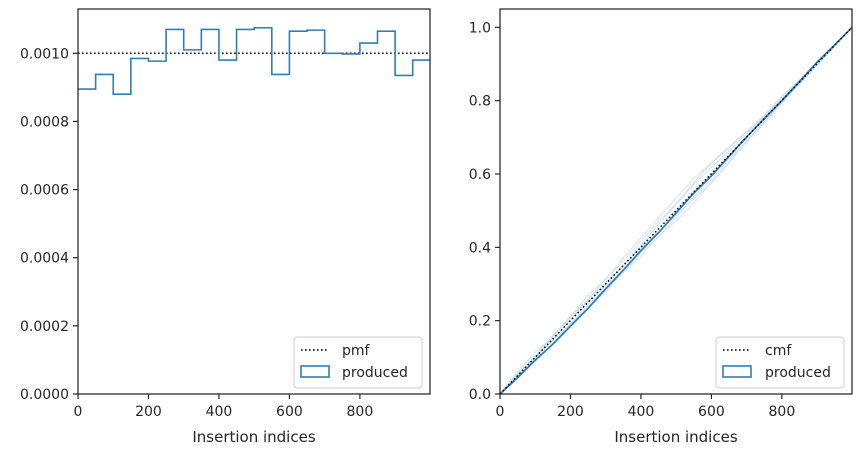 Image resolution: width=861 pixels, height=453 pixels. I want to click on right-y-axis: 0.0 0.2 0.4 0.6 0.8 1.0, so click(484, 211).